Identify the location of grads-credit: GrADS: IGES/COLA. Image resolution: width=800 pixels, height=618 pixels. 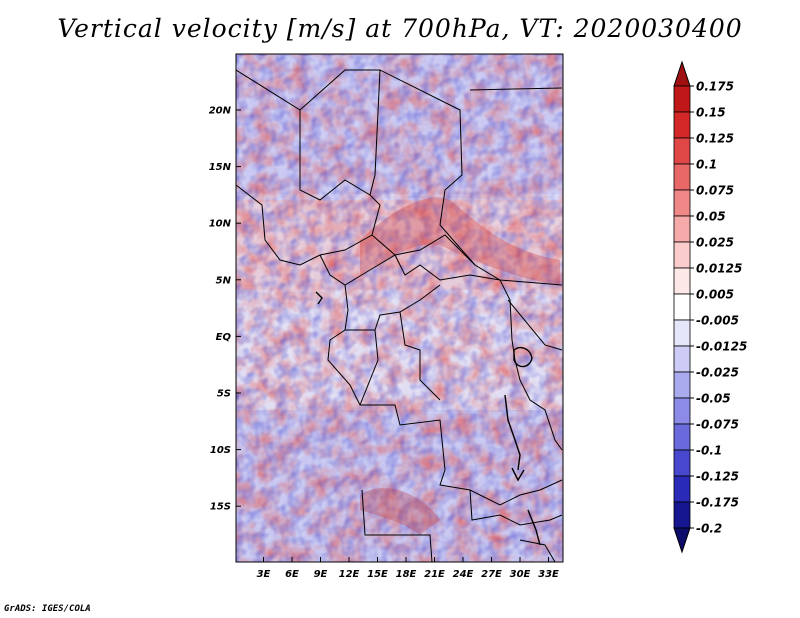
(47, 609).